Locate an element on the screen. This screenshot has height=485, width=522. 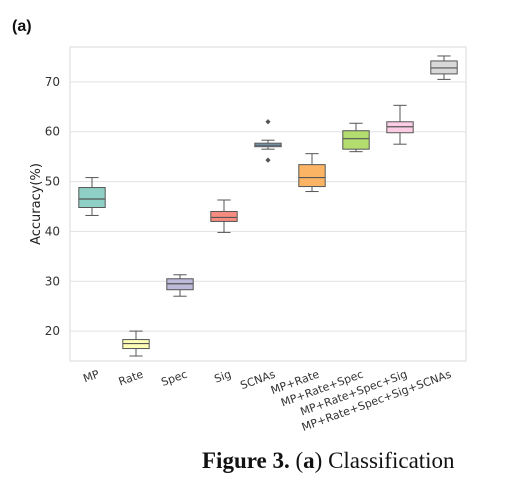
box-SCNAs is located at coordinates (268, 141).